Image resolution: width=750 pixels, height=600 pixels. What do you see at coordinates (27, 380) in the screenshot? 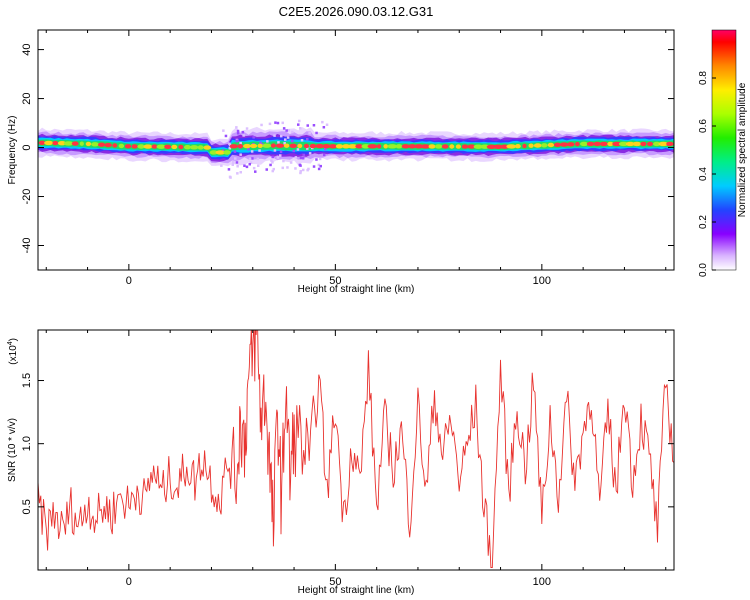
I see `y-tick-label: 1.5` at bounding box center [27, 380].